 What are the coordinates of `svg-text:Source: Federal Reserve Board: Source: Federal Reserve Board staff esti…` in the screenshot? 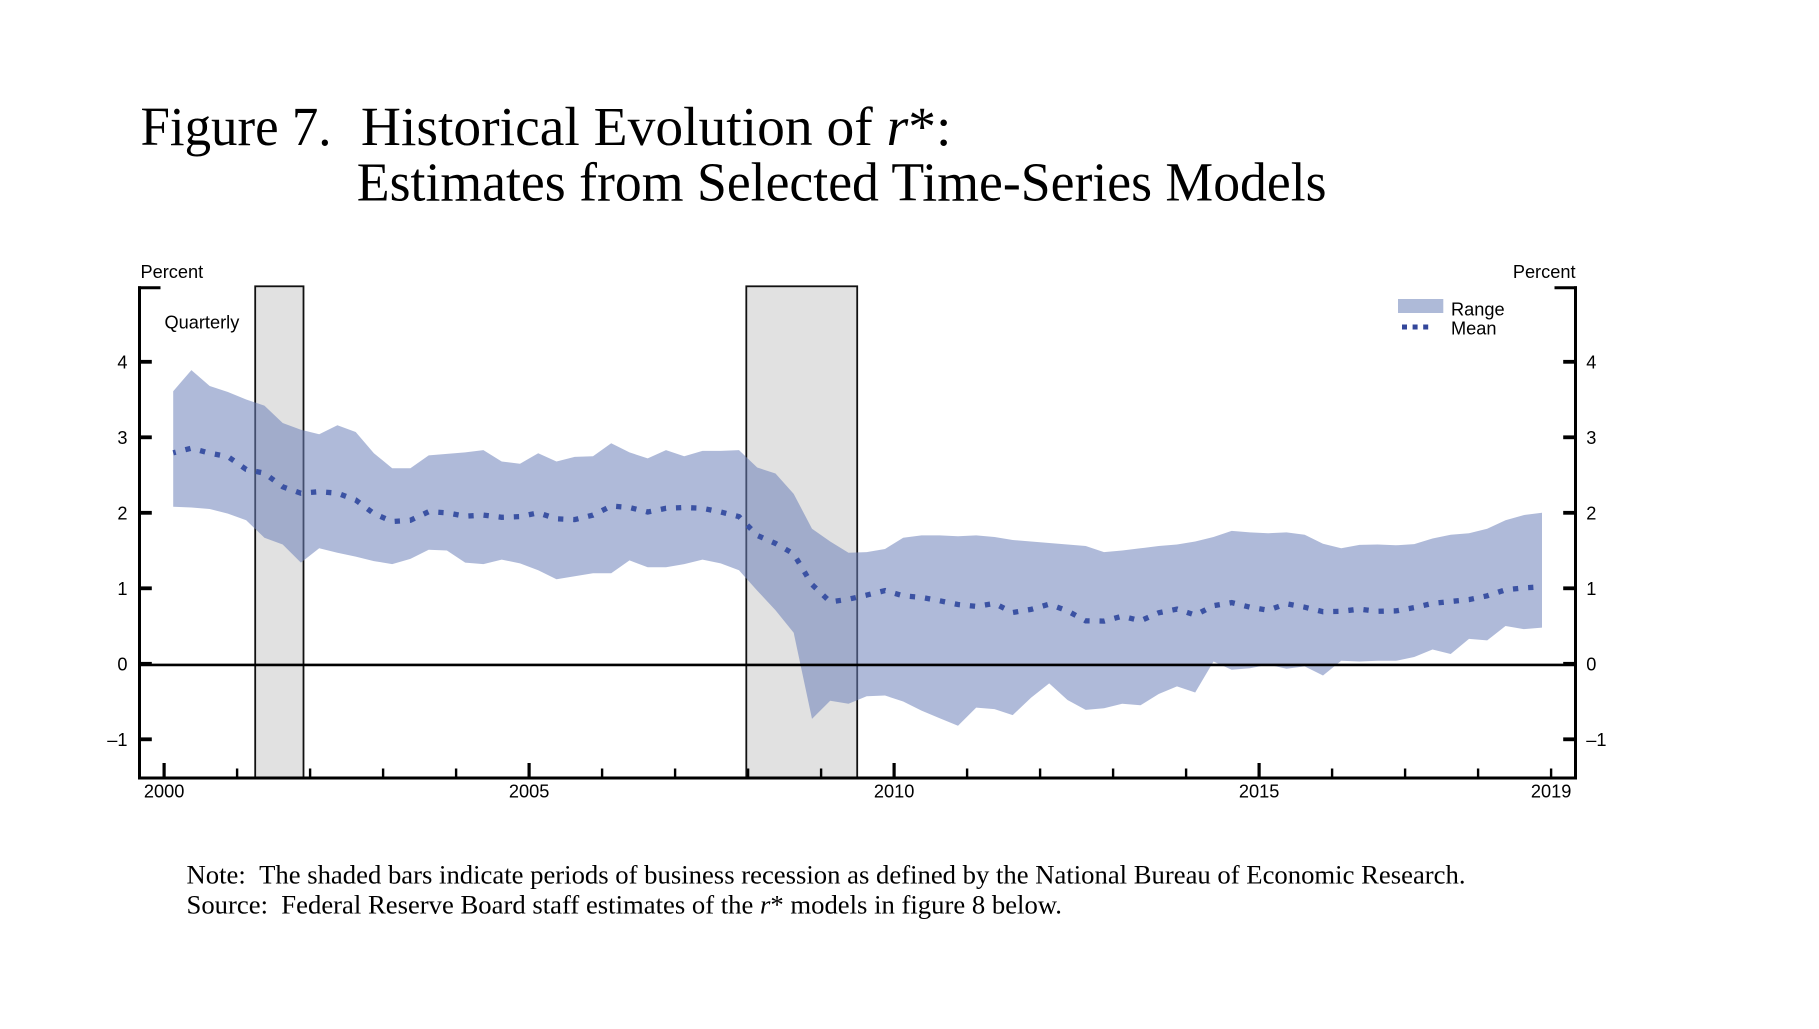 It's located at (625, 905).